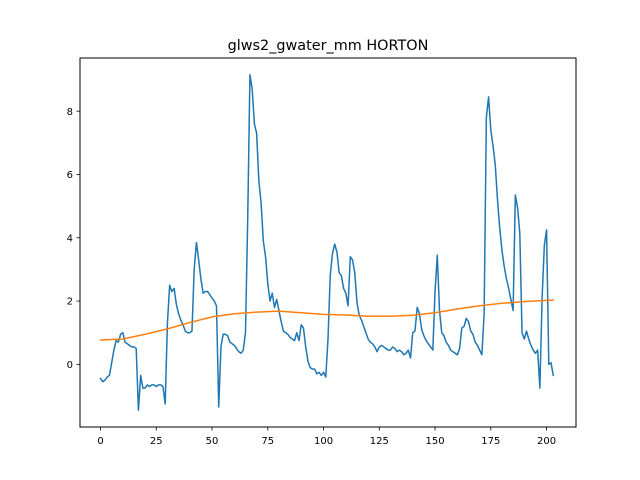 Image resolution: width=640 pixels, height=480 pixels. I want to click on x-axis: 0 25 50 75 100 125 150 175 200, so click(326, 437).